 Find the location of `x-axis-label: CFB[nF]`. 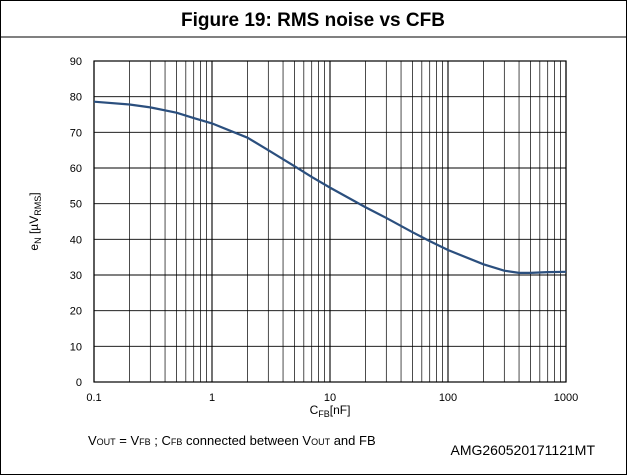

x-axis-label: CFB[nF] is located at coordinates (330, 411).